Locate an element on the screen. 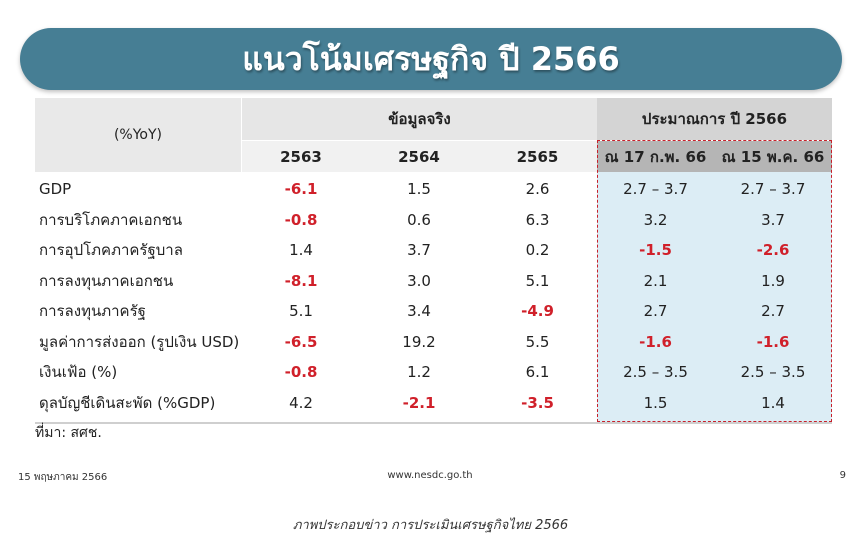  table-cell: 0.6 is located at coordinates (419, 219).